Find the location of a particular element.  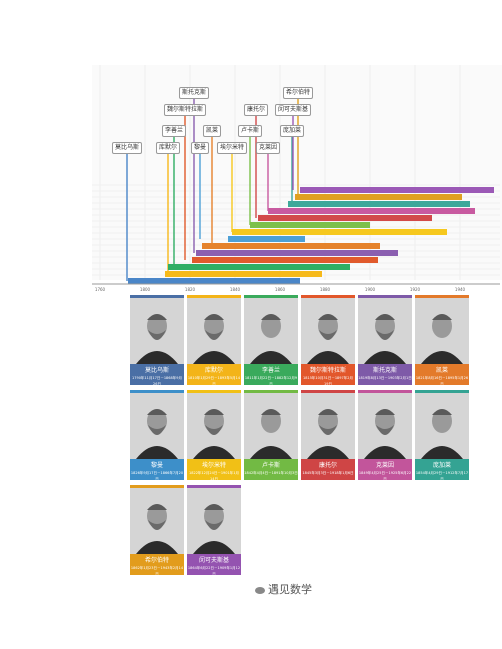

person-card: 克莱因 1849年4月25日－1925年6月22日 is located at coordinates (385, 436).